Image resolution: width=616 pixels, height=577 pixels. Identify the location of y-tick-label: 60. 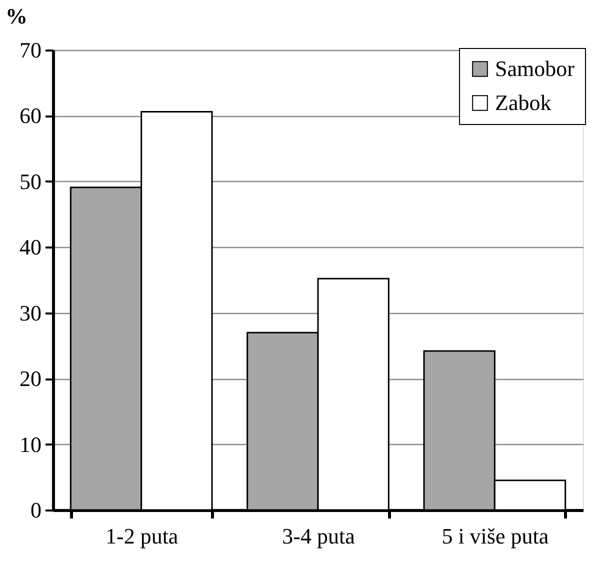
(31, 115).